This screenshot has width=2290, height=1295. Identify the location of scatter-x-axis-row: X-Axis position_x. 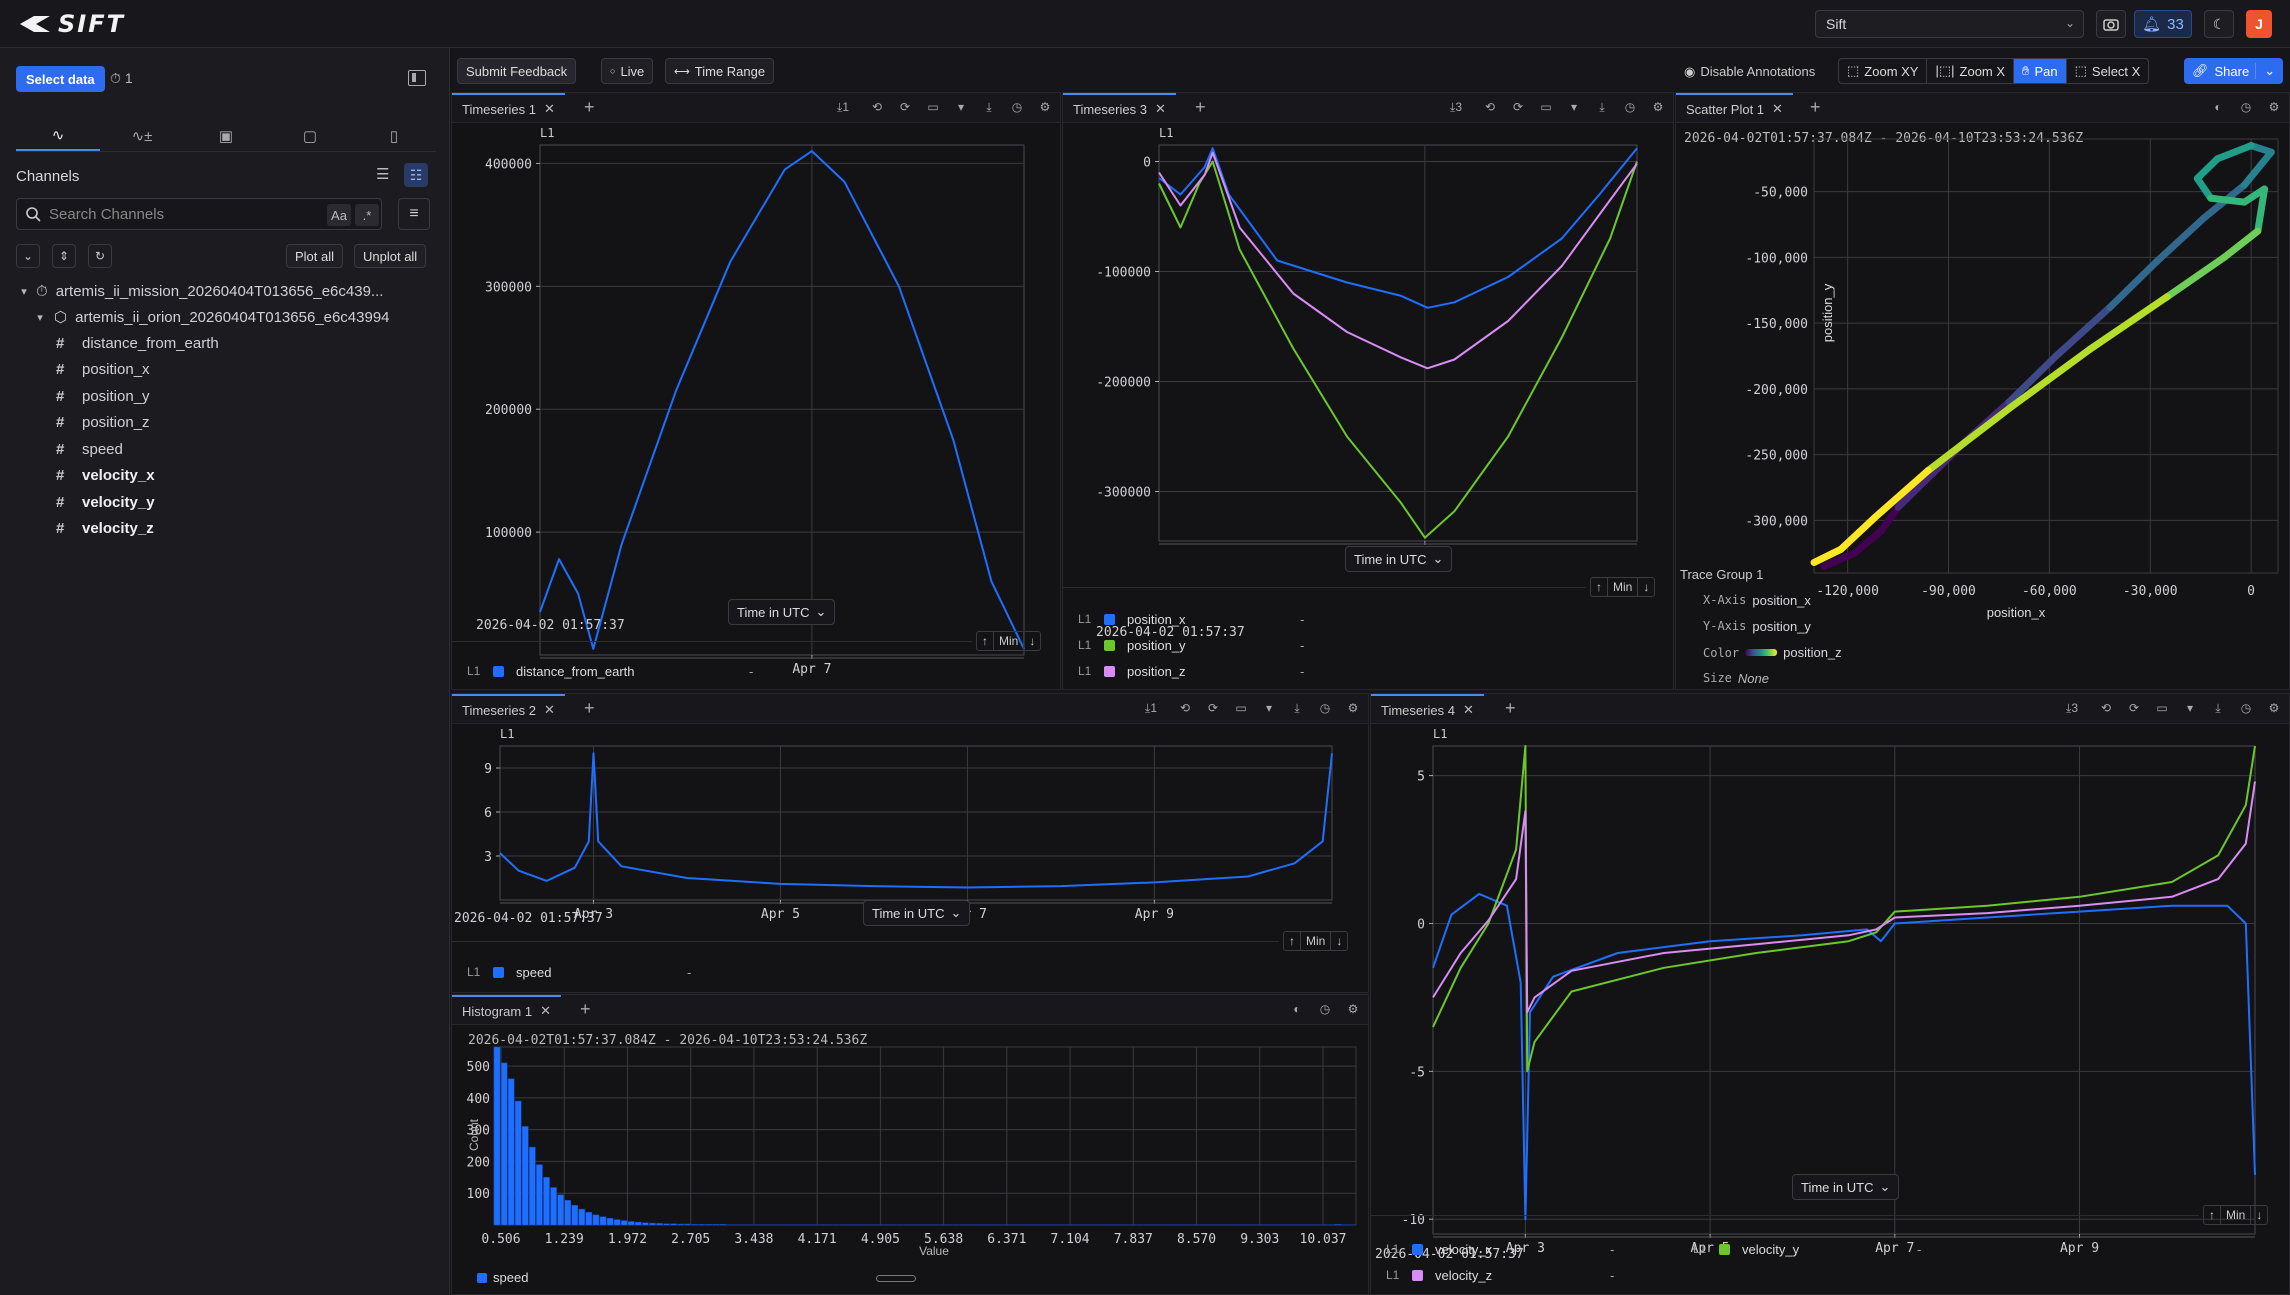
(1757, 600).